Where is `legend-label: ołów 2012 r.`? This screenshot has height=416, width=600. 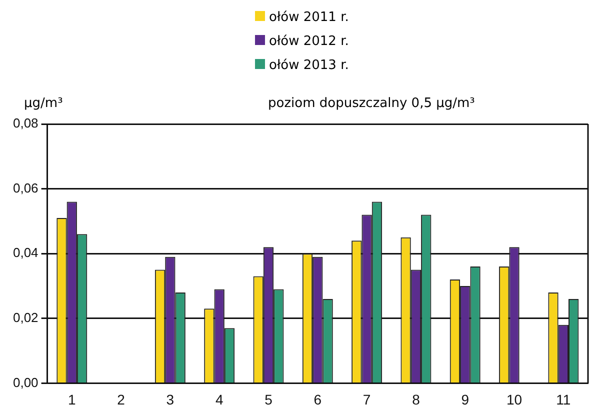 legend-label: ołów 2012 r. is located at coordinates (308, 42).